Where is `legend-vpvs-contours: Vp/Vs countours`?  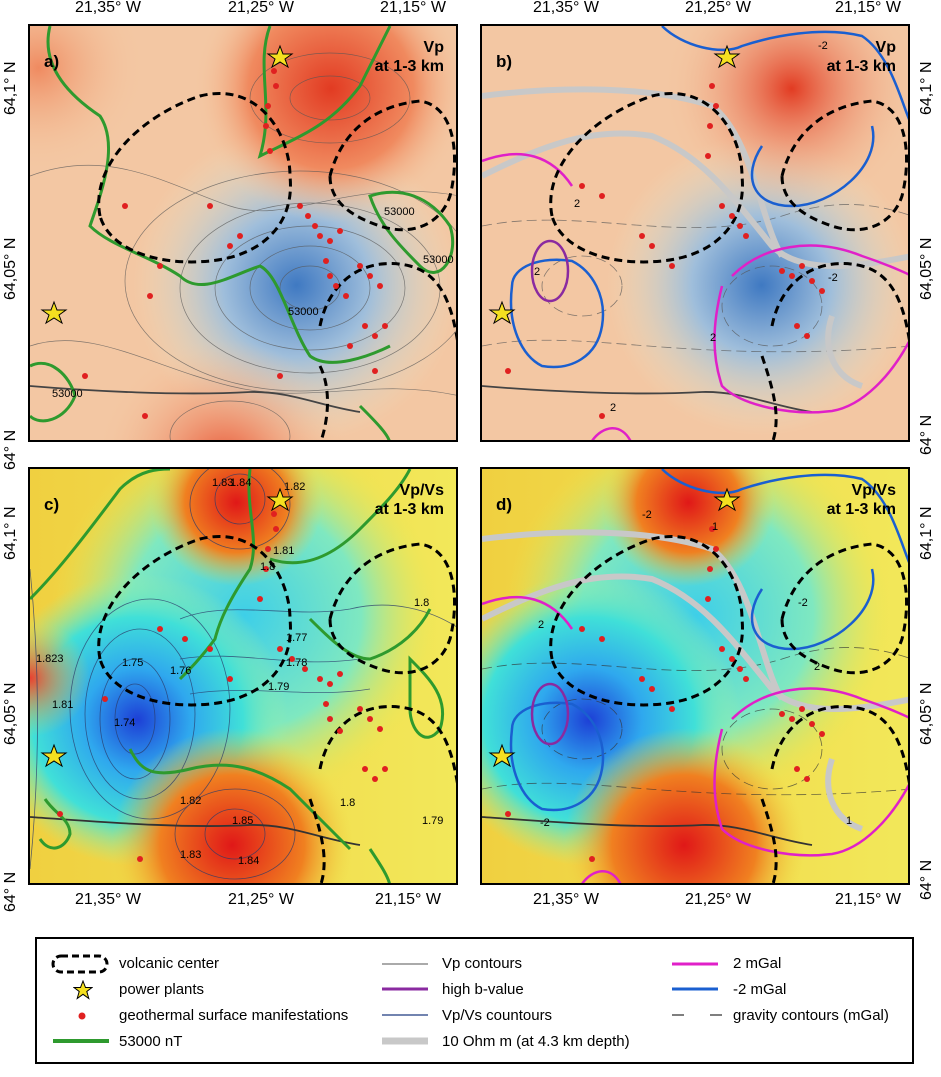
legend-vpvs-contours: Vp/Vs countours is located at coordinates (497, 1015).